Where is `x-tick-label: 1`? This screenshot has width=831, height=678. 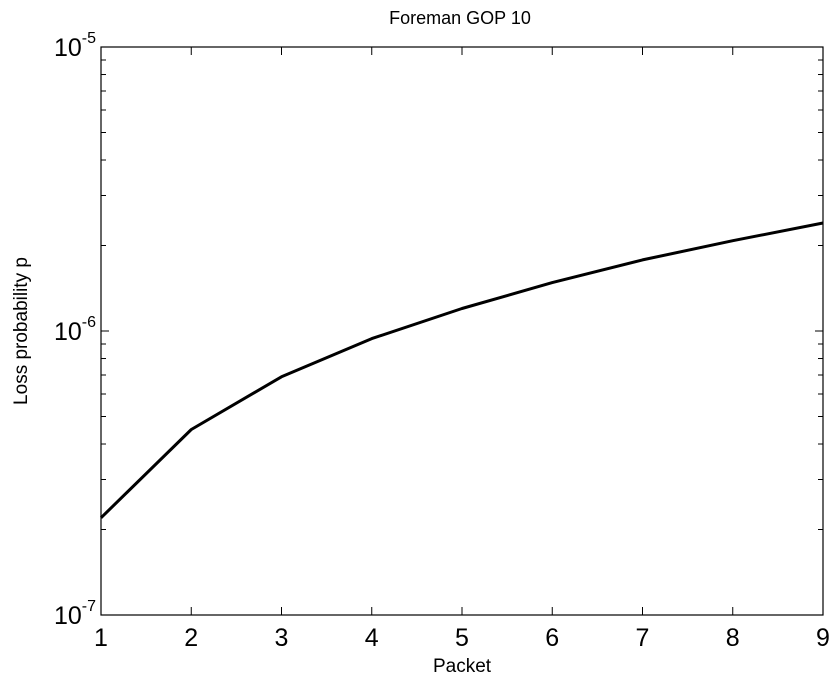
x-tick-label: 1 is located at coordinates (101, 638).